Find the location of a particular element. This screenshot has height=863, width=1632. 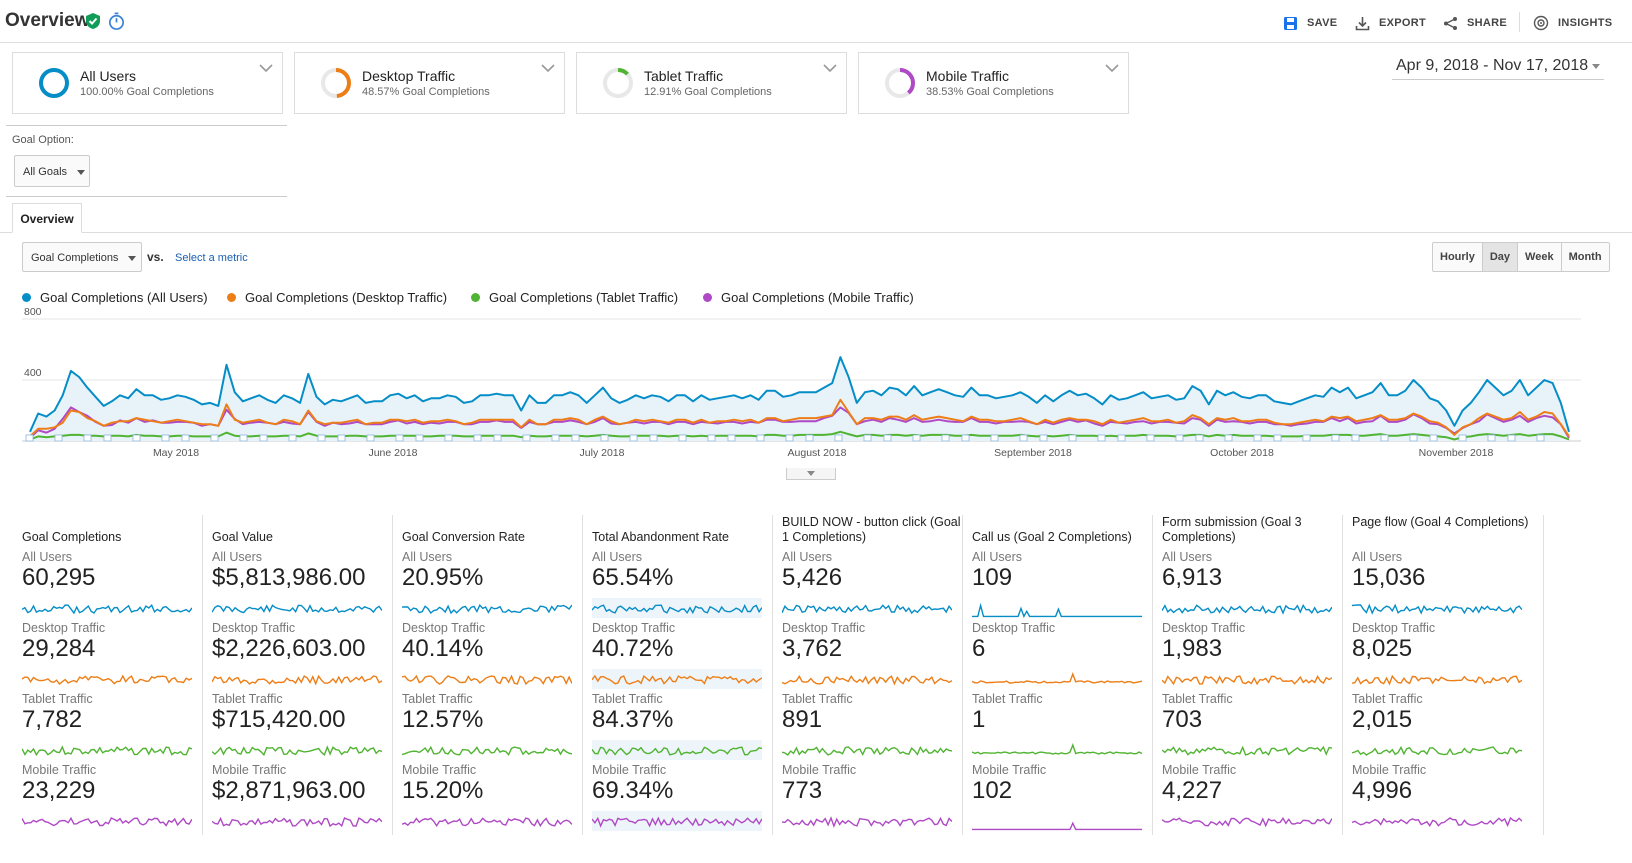

select-metric-link: Select a metric is located at coordinates (211, 258).